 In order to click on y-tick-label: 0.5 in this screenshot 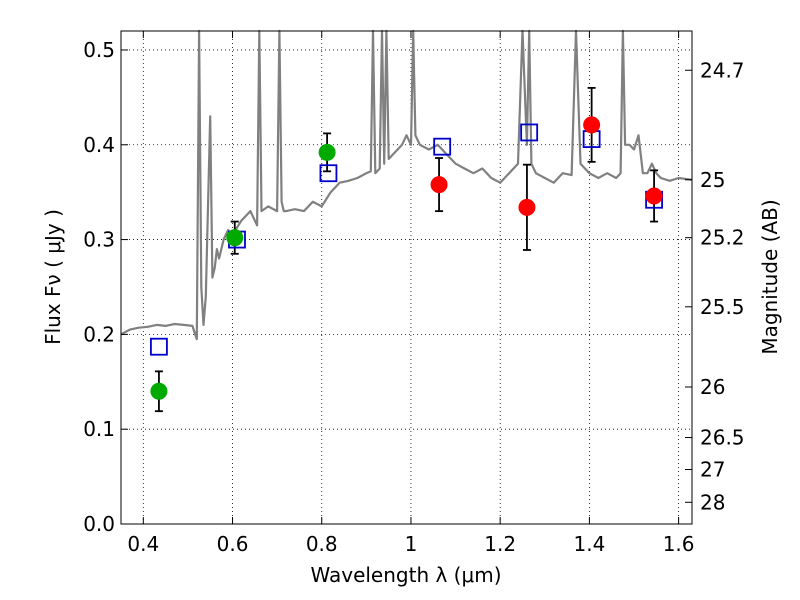, I will do `click(99, 50)`.